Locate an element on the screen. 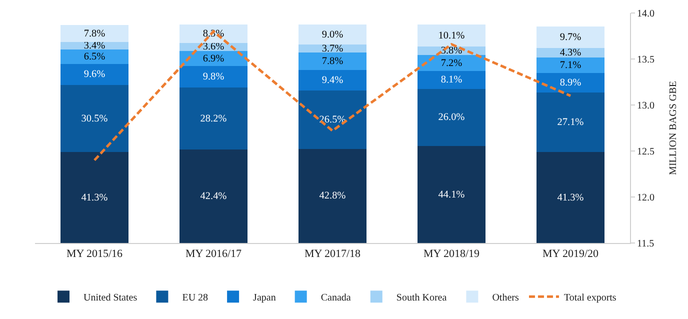  y2-axis-title: MILLION BAGS GBE is located at coordinates (673, 128).